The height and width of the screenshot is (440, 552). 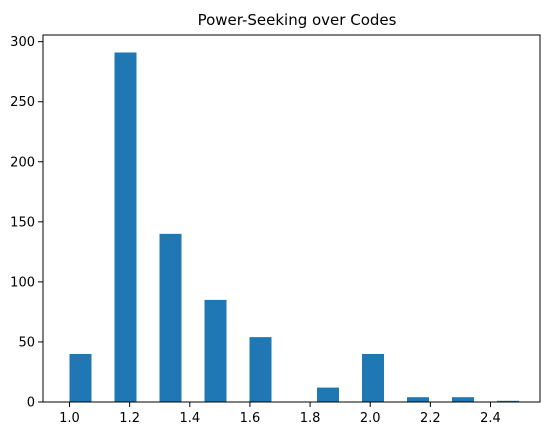 What do you see at coordinates (31, 403) in the screenshot?
I see `y-tick-label: 0` at bounding box center [31, 403].